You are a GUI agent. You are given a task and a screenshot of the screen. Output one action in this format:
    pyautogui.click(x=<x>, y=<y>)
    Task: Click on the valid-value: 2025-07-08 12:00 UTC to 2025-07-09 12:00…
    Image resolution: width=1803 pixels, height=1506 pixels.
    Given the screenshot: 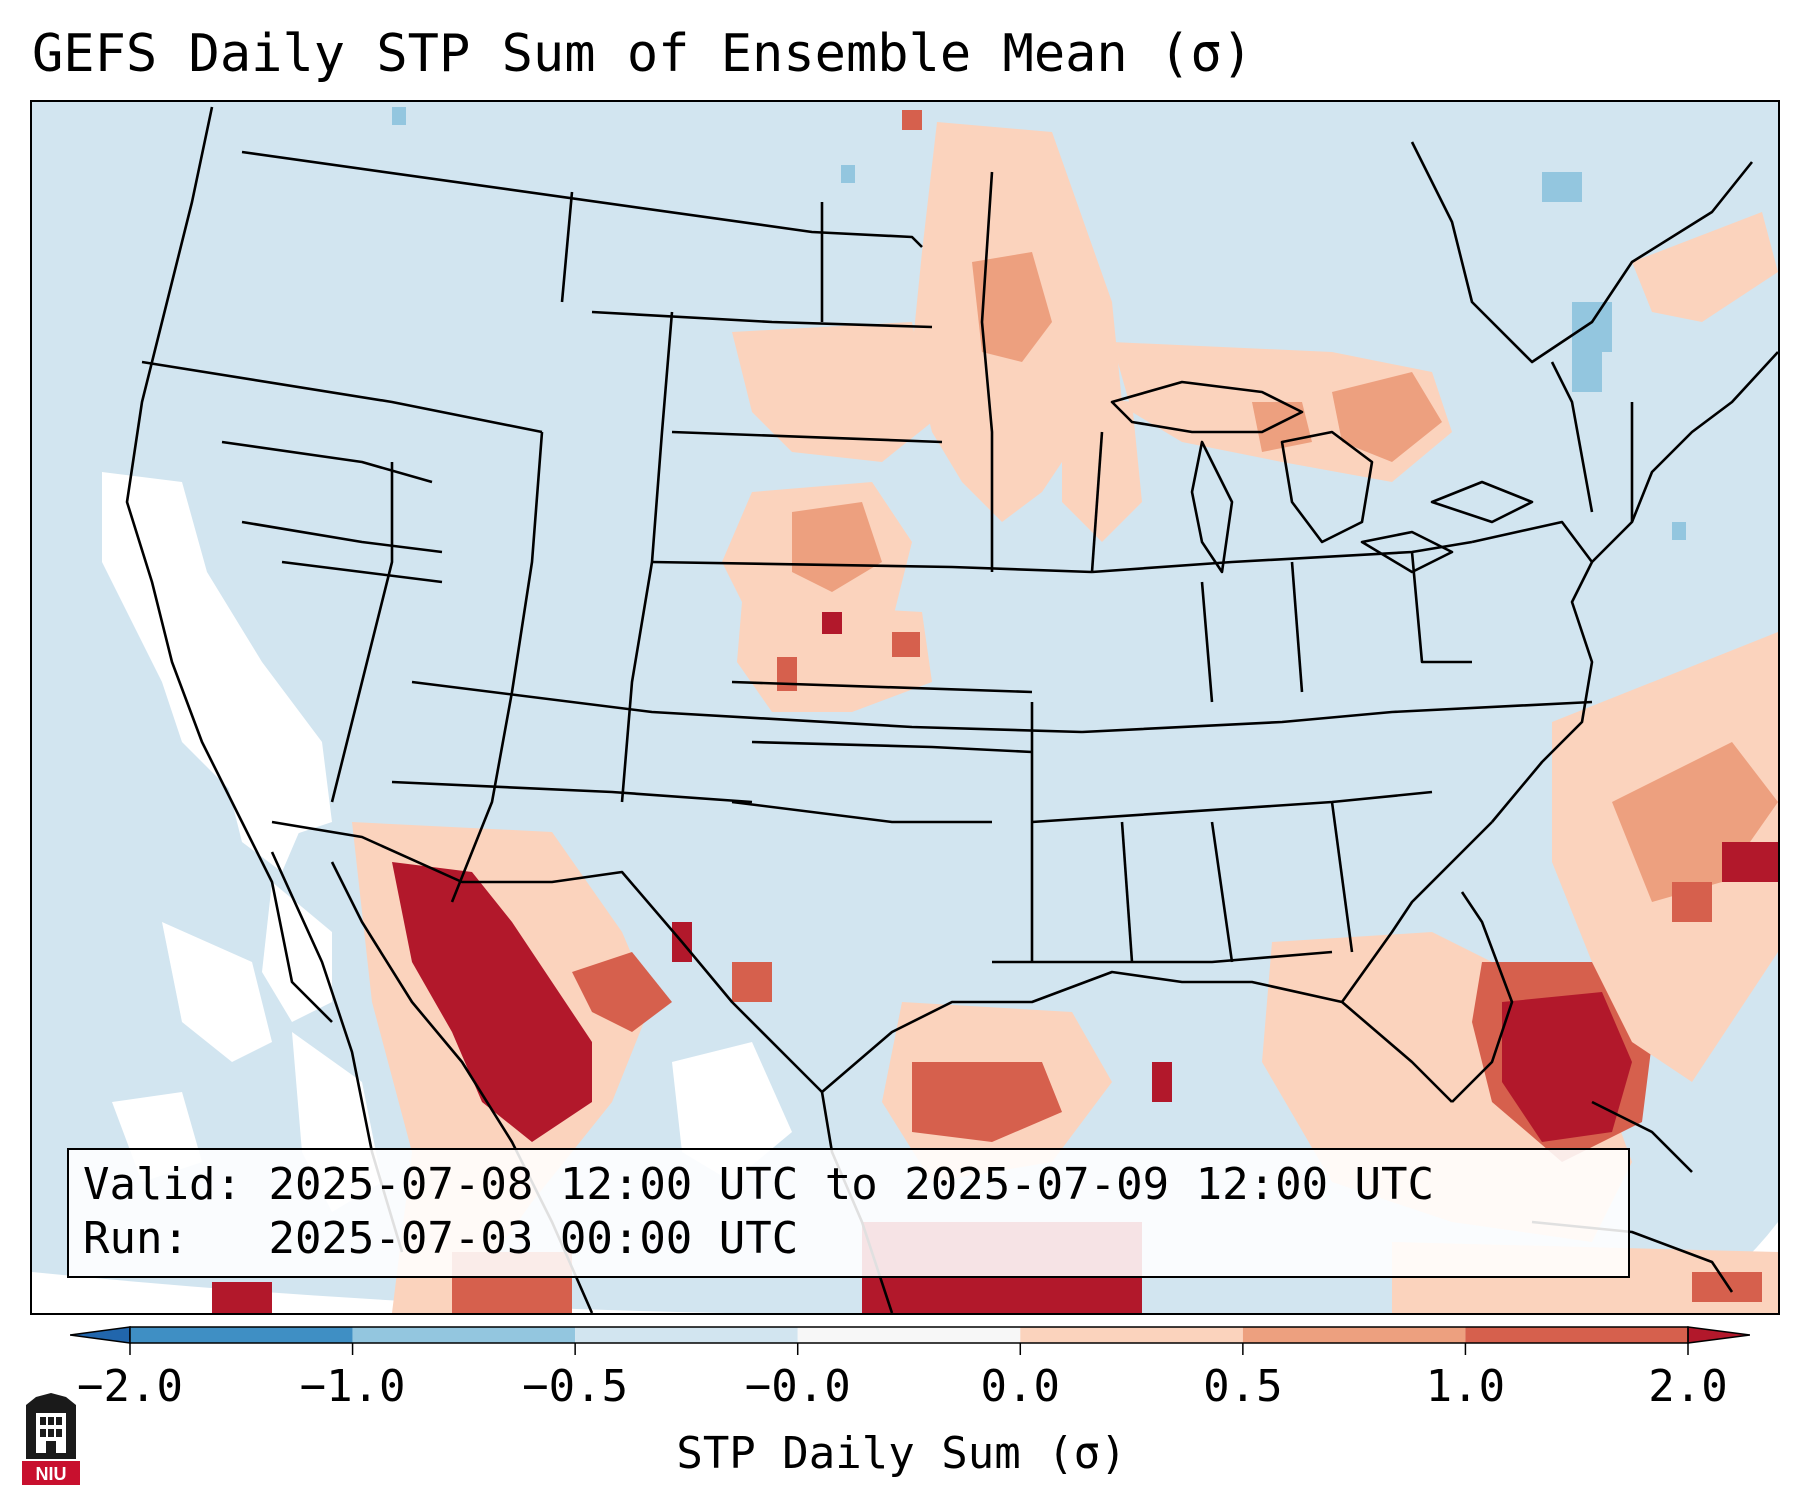 What is the action you would take?
    pyautogui.click(x=851, y=1184)
    